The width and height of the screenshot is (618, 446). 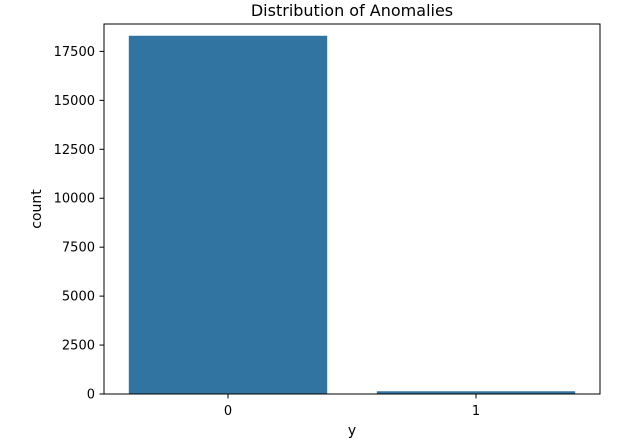 What do you see at coordinates (91, 395) in the screenshot?
I see `y-tick-label: 0` at bounding box center [91, 395].